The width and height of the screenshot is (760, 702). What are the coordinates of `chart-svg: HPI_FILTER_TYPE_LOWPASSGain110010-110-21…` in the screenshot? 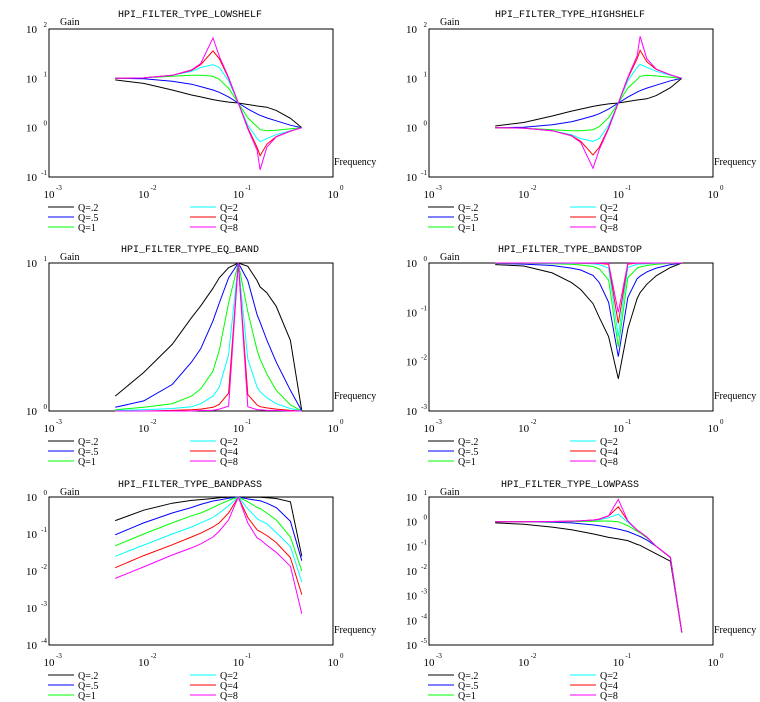 It's located at (581, 591).